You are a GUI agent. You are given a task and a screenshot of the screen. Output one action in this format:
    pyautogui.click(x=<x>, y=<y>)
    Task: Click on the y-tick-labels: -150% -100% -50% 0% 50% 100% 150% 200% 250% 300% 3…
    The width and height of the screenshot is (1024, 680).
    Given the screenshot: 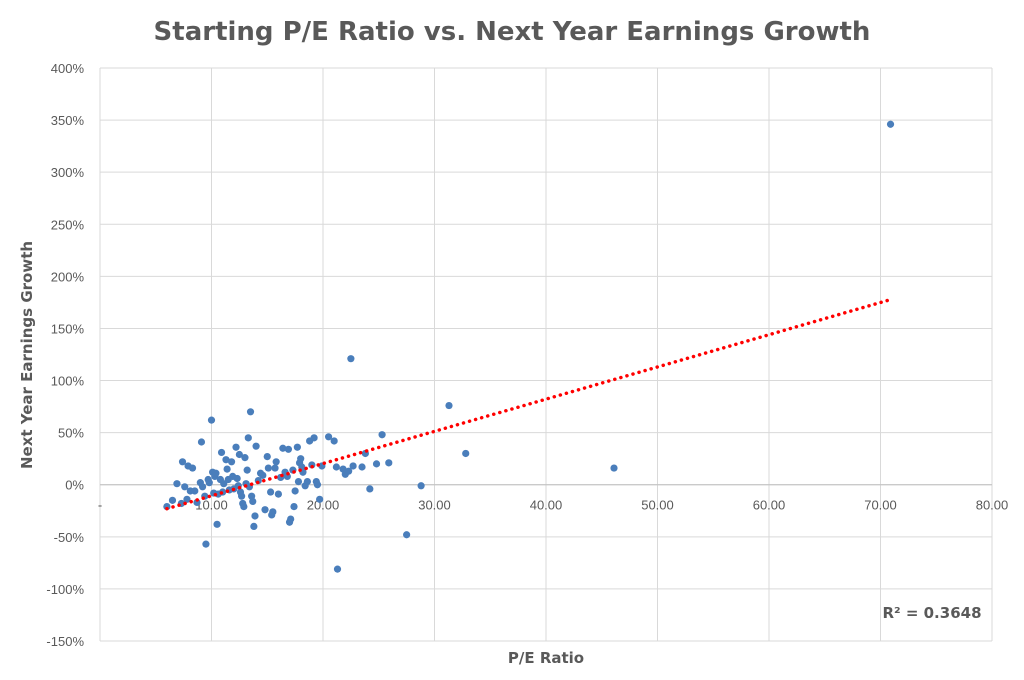 What is the action you would take?
    pyautogui.click(x=65, y=355)
    